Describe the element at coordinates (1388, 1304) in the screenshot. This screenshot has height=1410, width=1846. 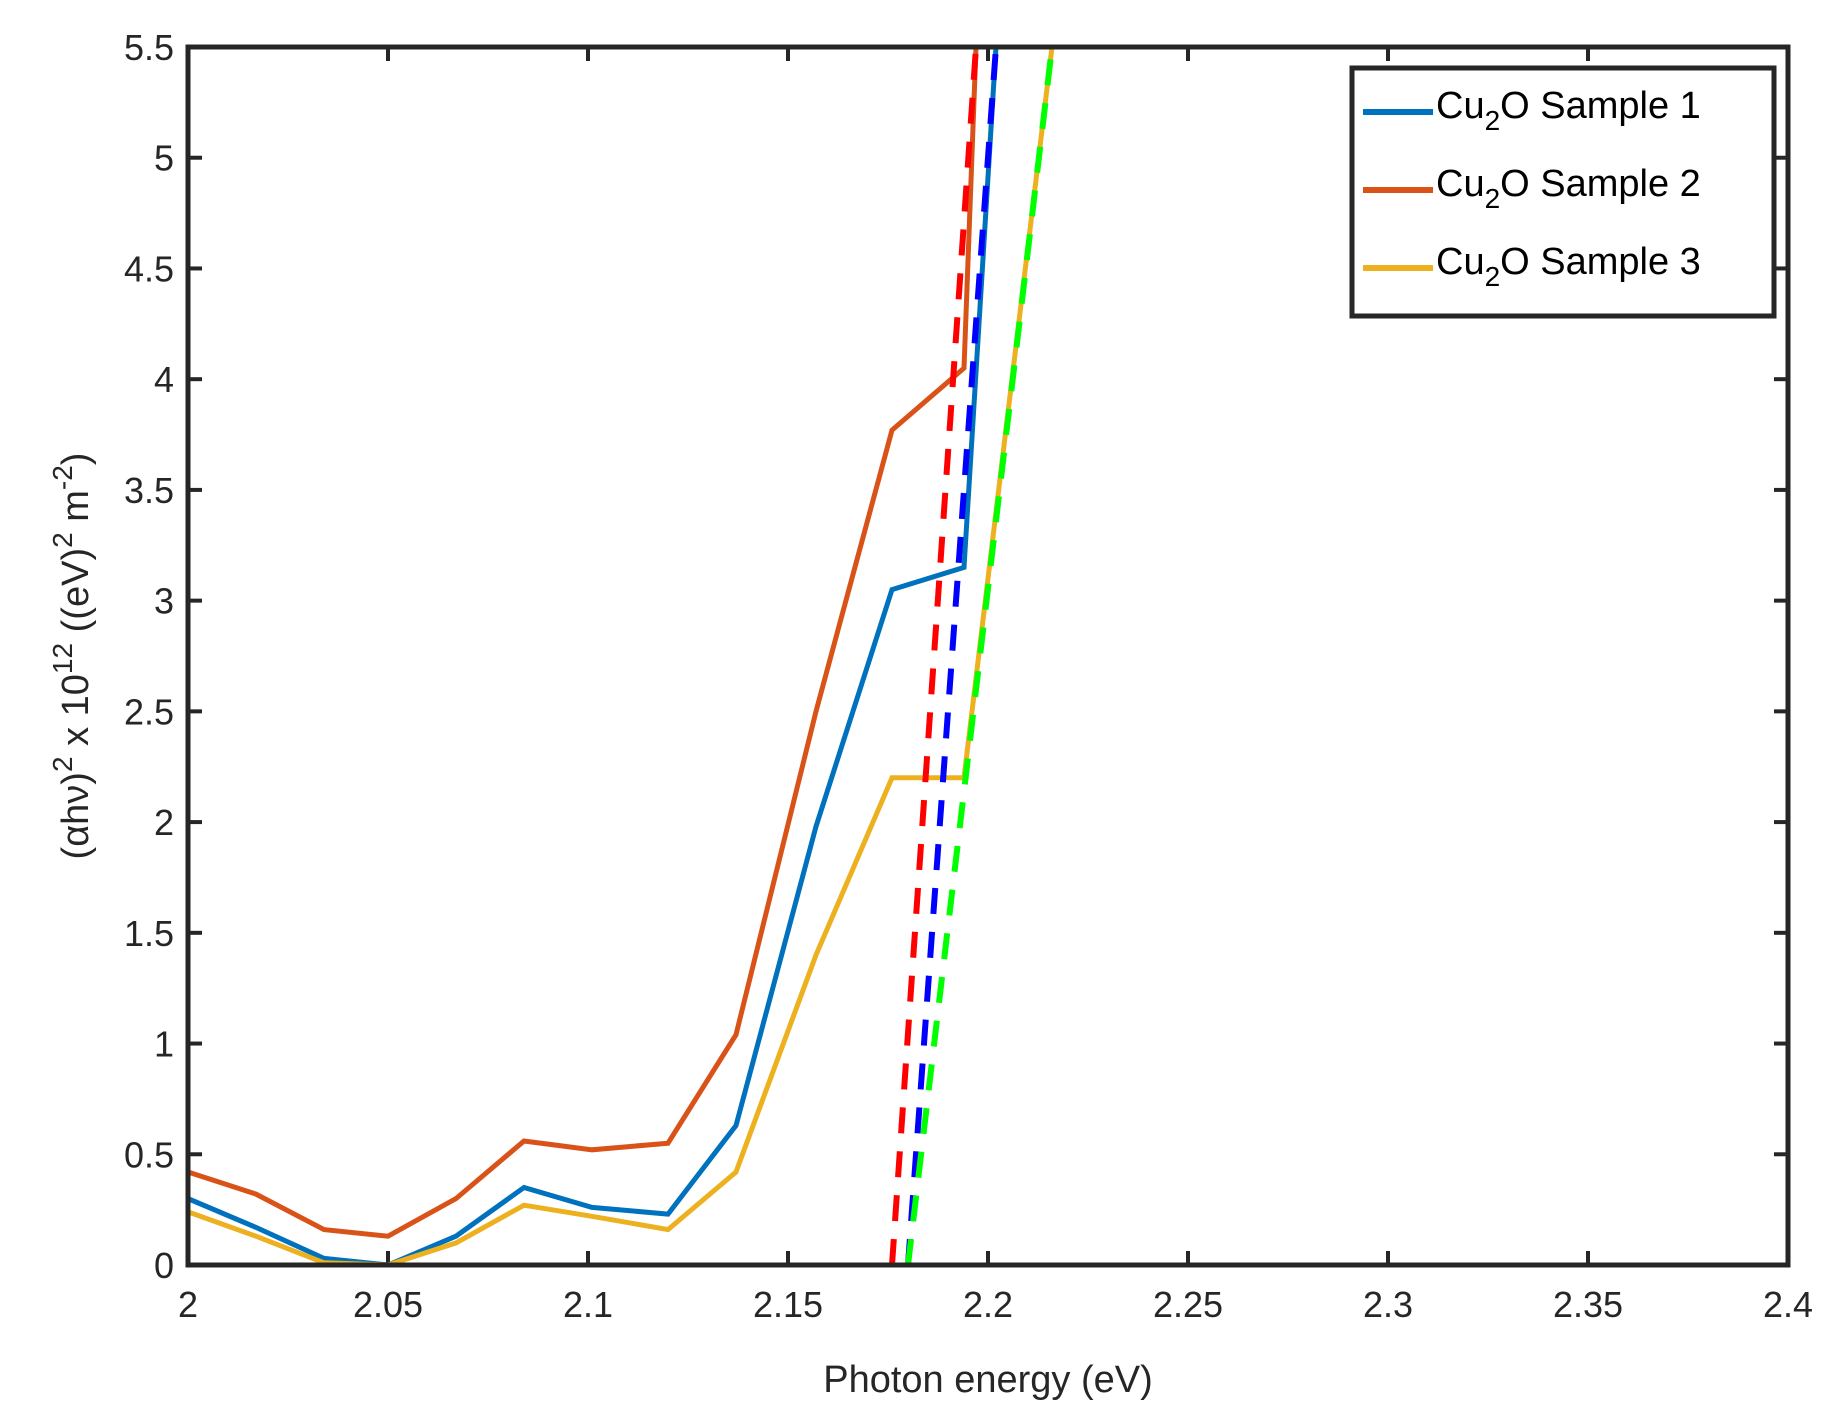
I see `x-tick-label: 2.3` at that location.